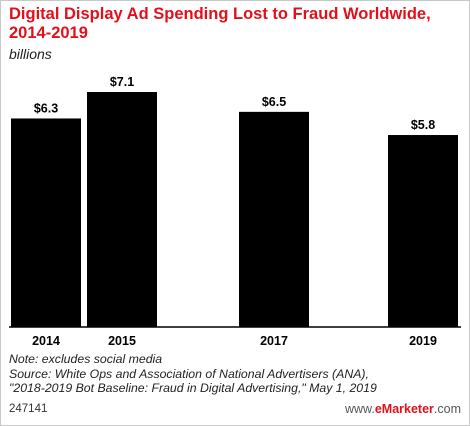  Describe the element at coordinates (234, 103) in the screenshot. I see `value-labels-group: $6.3 $7.1 $6.5 $5.8` at that location.